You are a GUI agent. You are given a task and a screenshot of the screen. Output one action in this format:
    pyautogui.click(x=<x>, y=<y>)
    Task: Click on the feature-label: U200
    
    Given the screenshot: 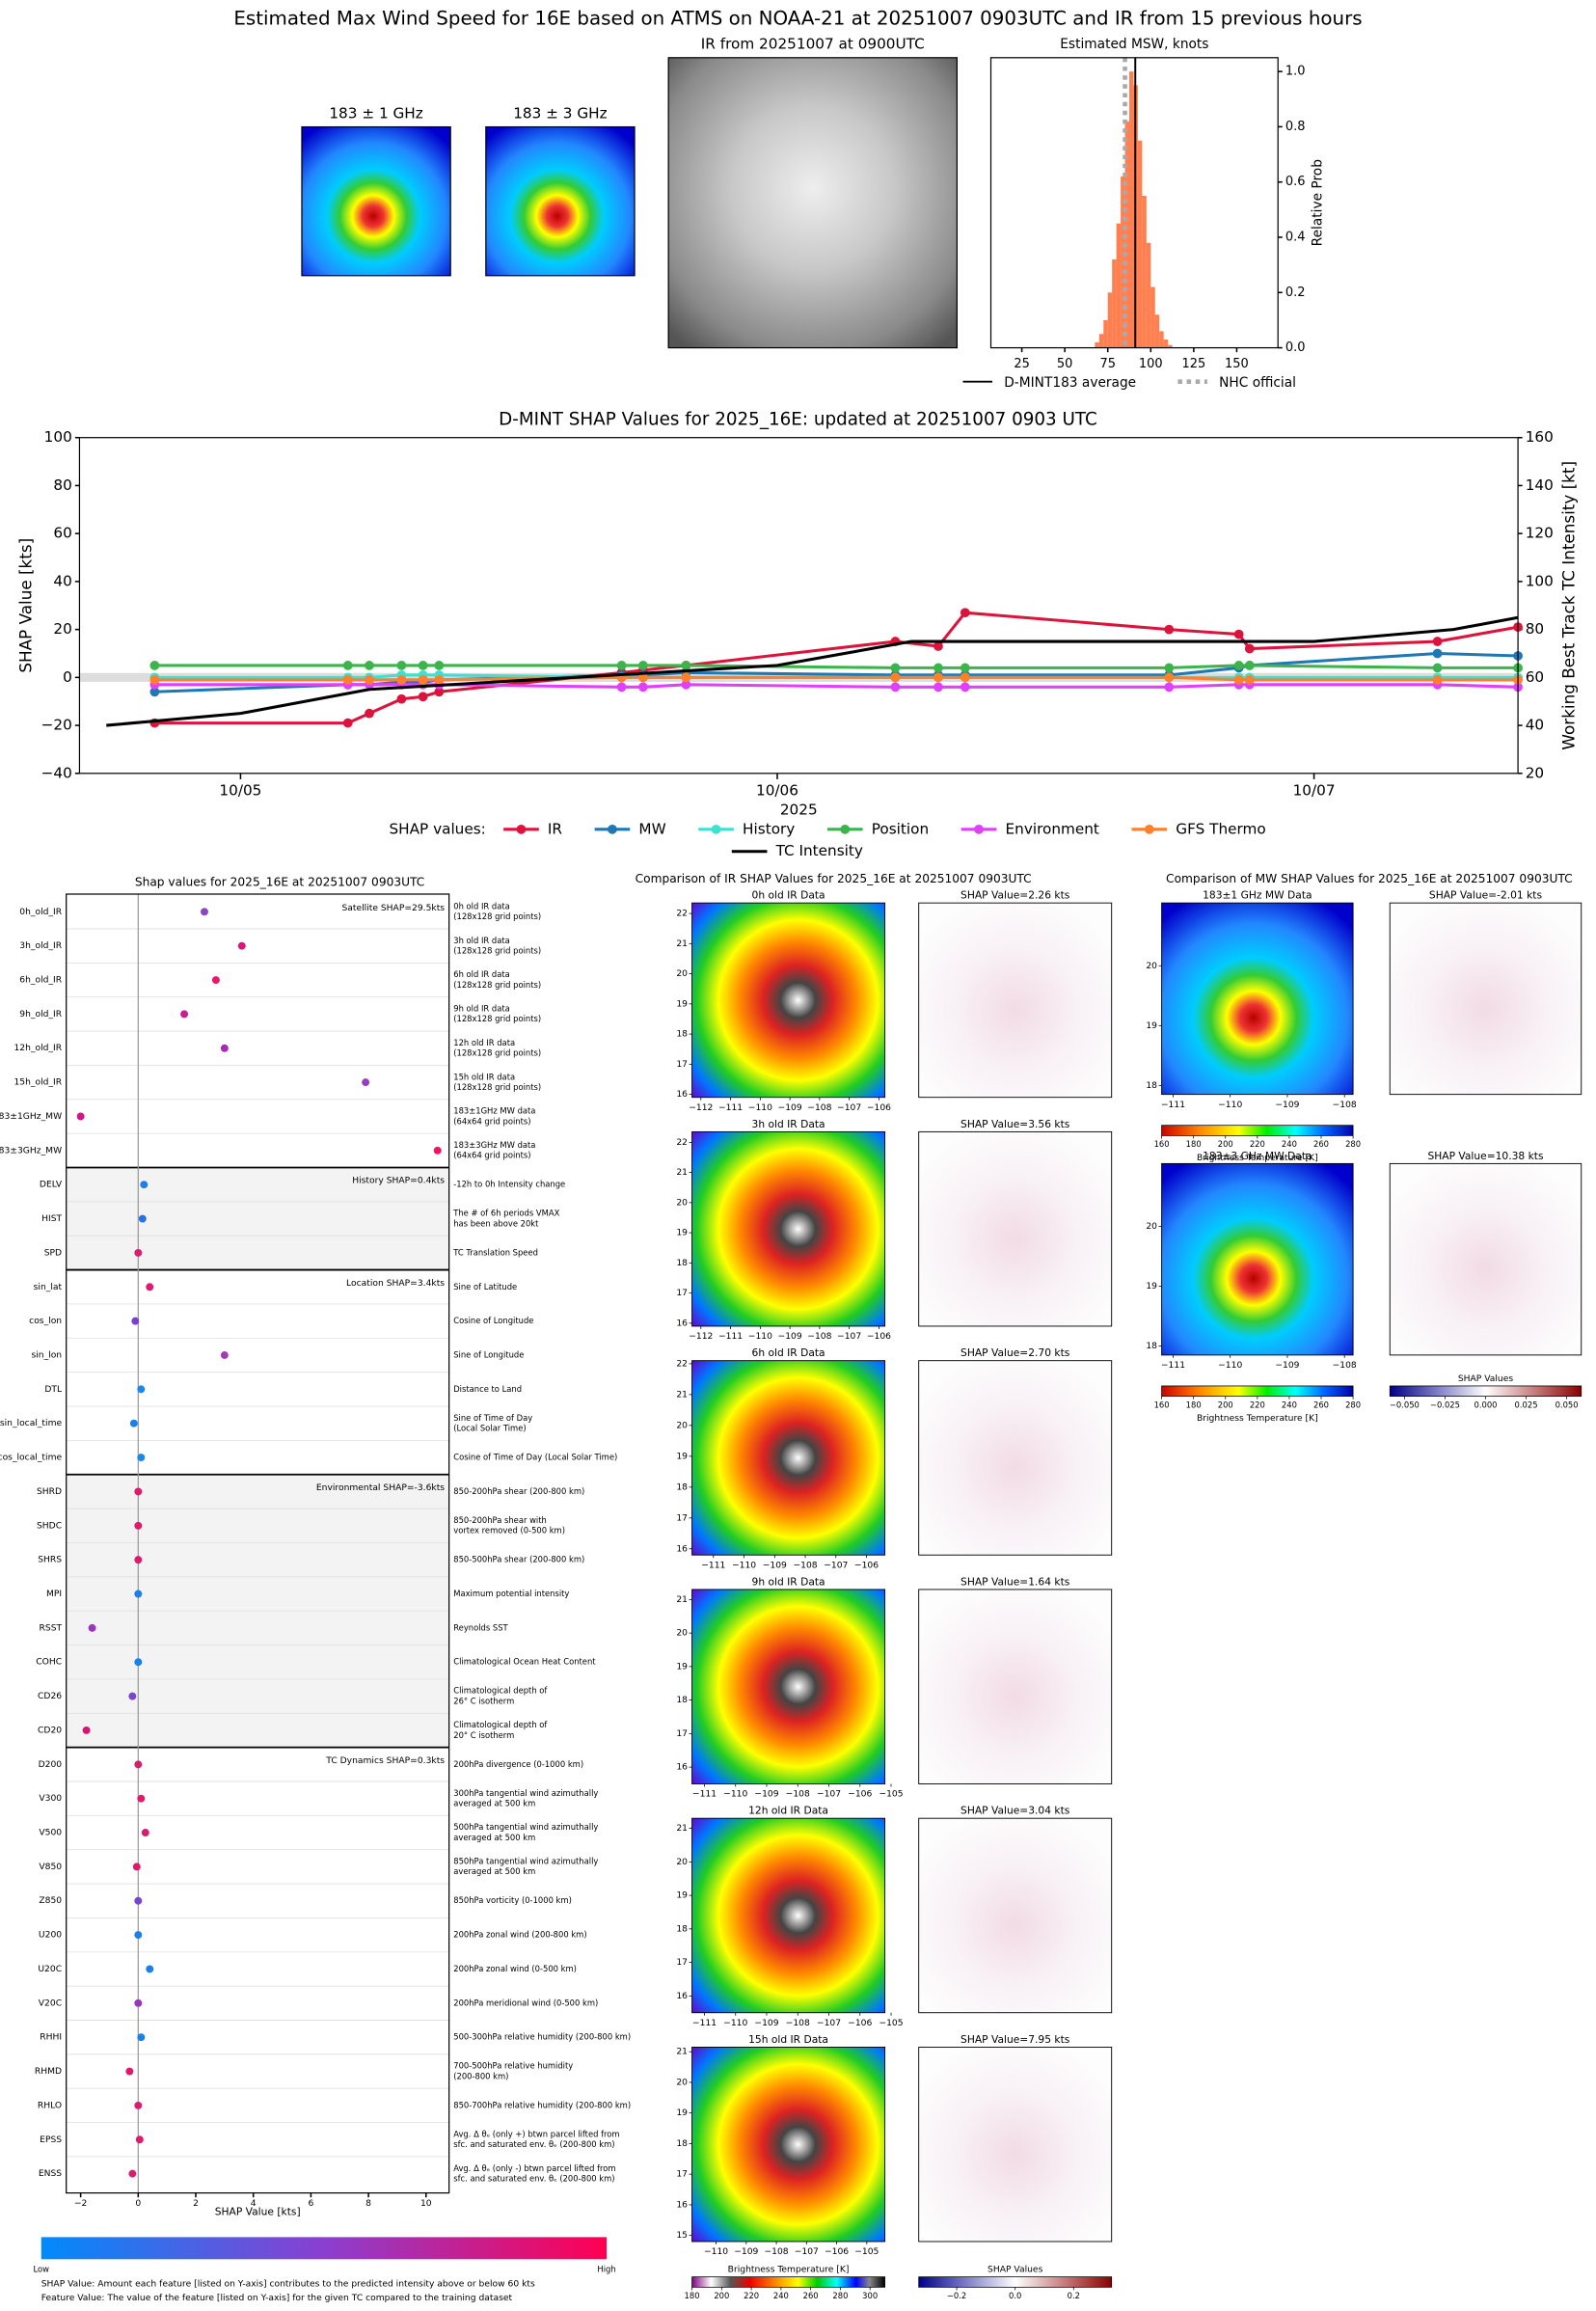 What is the action you would take?
    pyautogui.click(x=51, y=1935)
    